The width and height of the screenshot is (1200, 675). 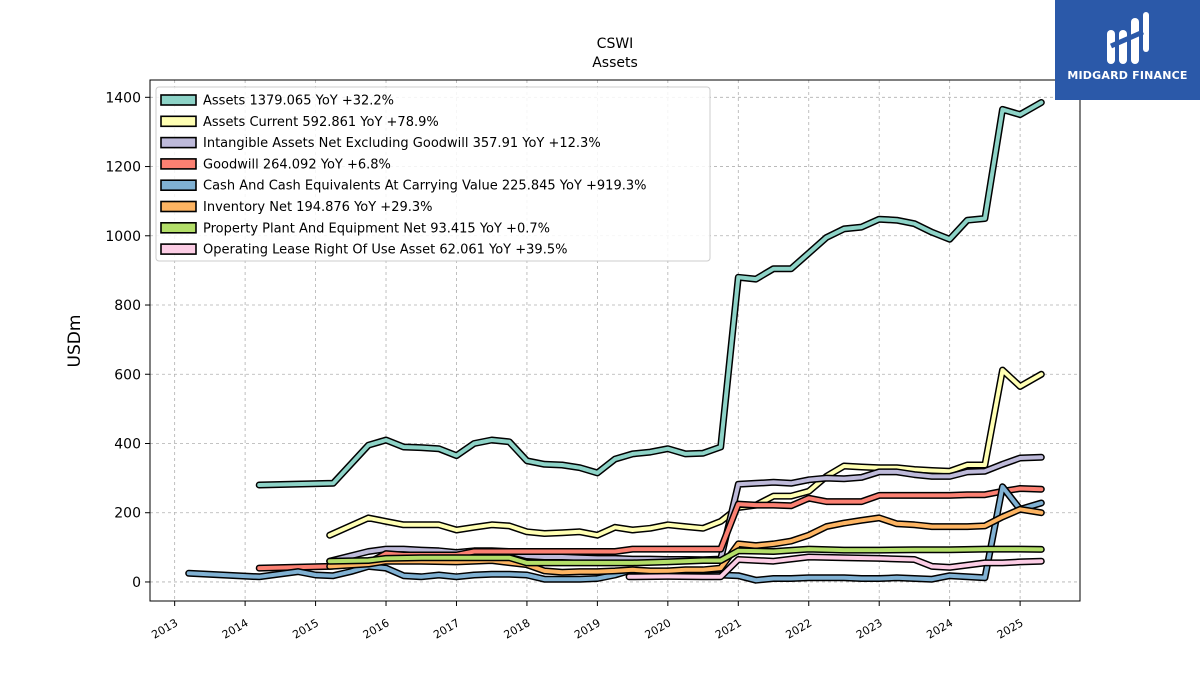 What do you see at coordinates (658, 628) in the screenshot?
I see `x-tick-label: 2020` at bounding box center [658, 628].